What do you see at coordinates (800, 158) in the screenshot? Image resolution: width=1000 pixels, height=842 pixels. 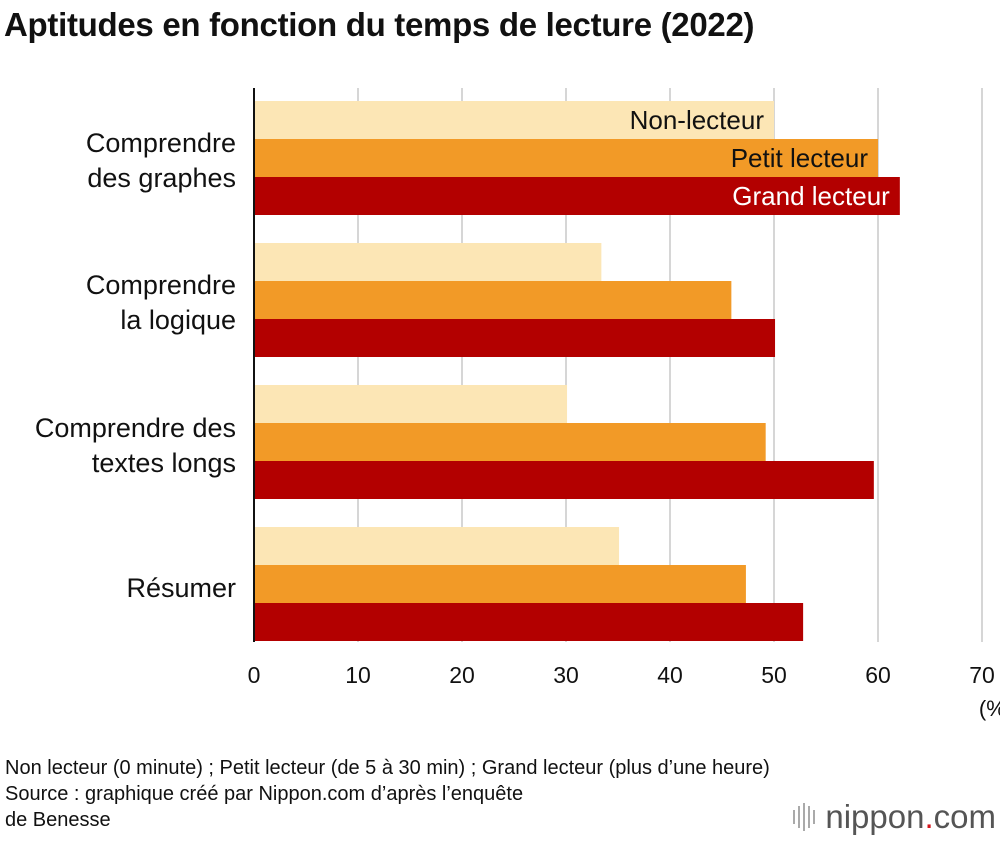 I see `series-label-1: Petit lecteur` at bounding box center [800, 158].